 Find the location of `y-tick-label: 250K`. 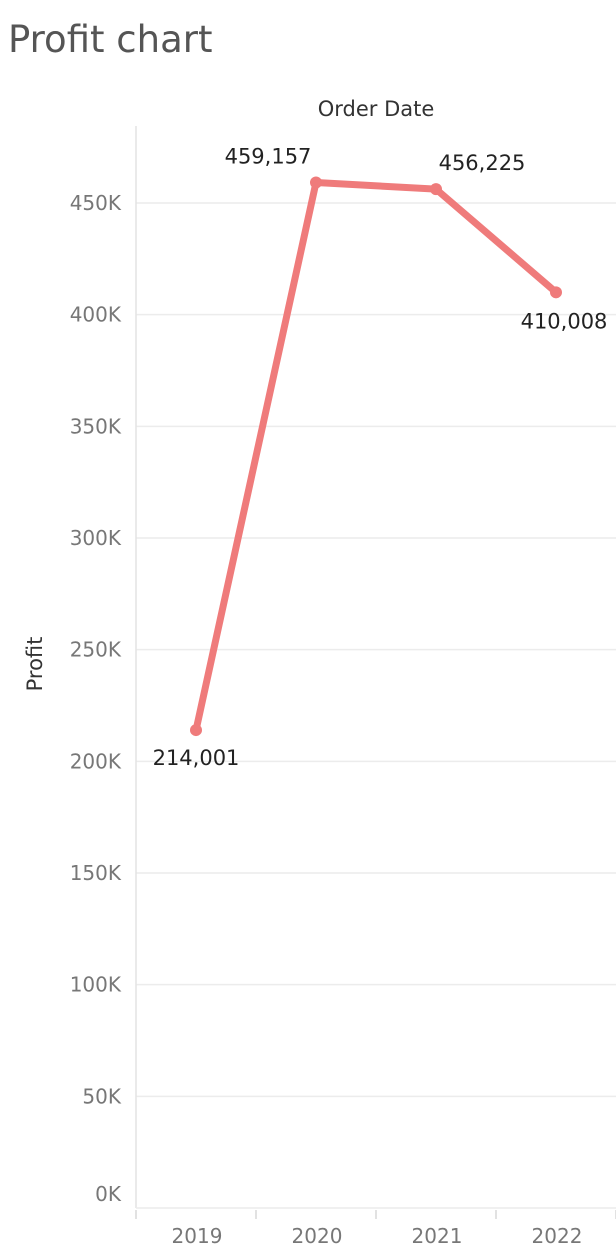

y-tick-label: 250K is located at coordinates (96, 650).